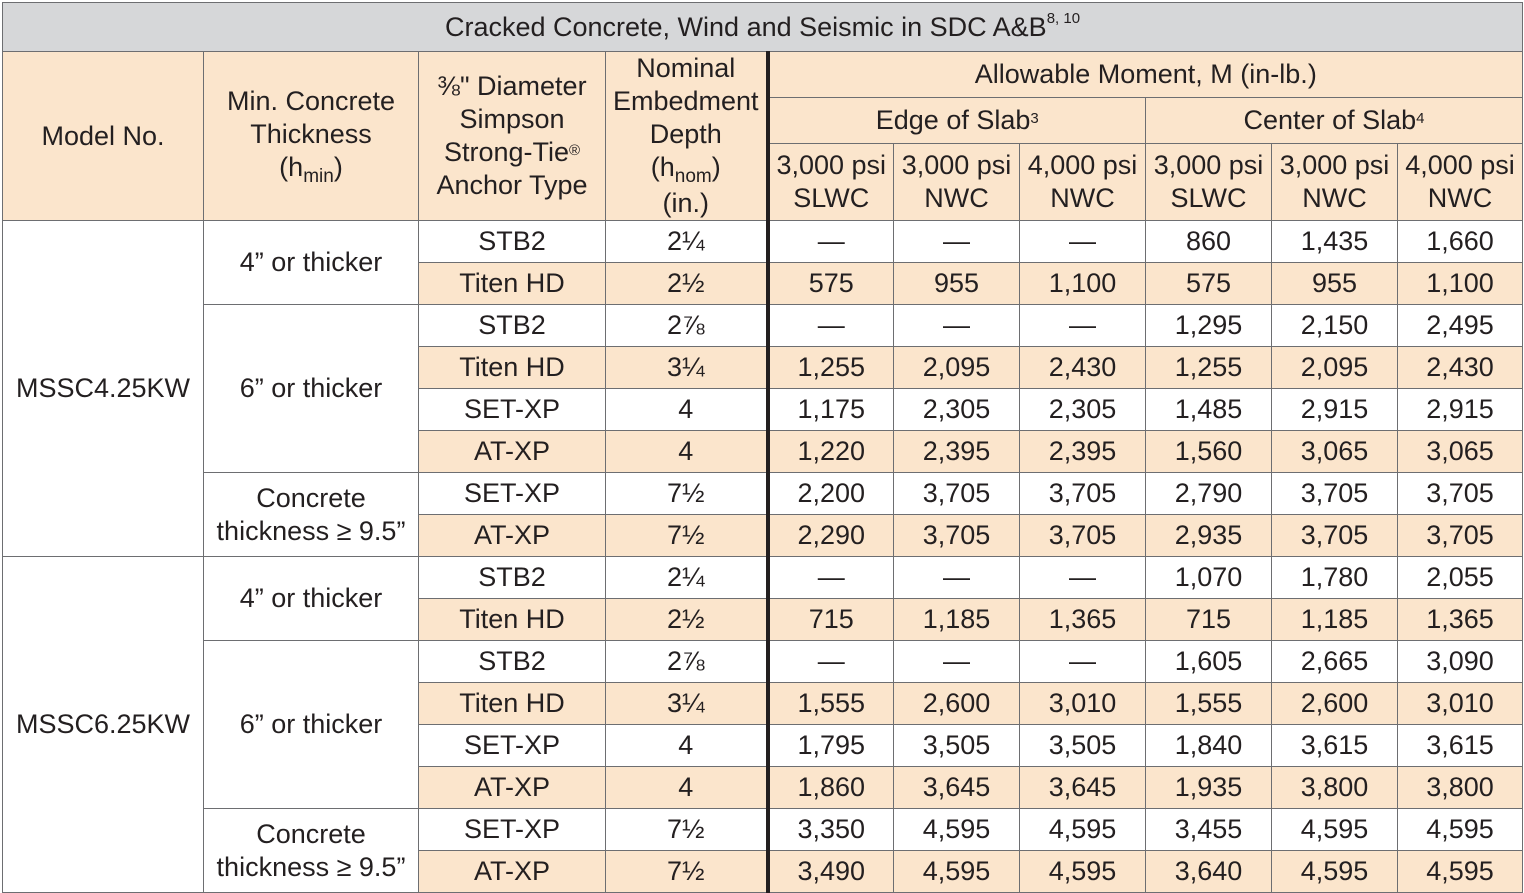 This screenshot has height=893, width=1524. I want to click on header-anchor-reg: ®, so click(574, 150).